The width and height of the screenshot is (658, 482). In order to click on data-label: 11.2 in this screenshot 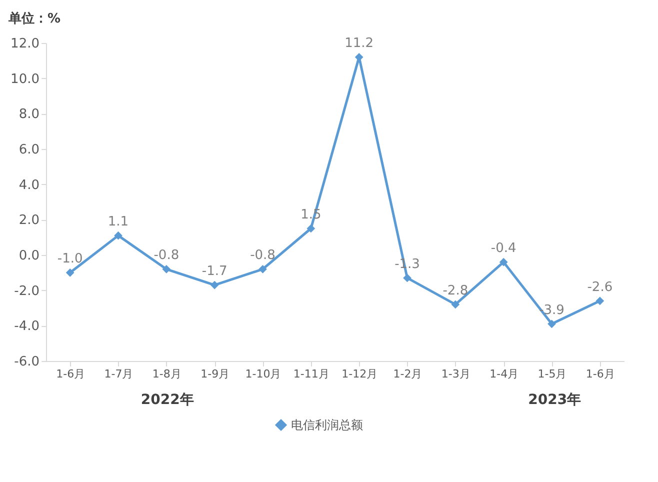, I will do `click(359, 44)`.